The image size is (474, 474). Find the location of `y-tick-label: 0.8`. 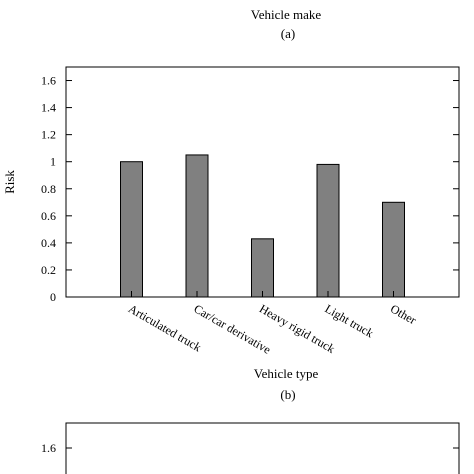

y-tick-label: 0.8 is located at coordinates (48, 189).